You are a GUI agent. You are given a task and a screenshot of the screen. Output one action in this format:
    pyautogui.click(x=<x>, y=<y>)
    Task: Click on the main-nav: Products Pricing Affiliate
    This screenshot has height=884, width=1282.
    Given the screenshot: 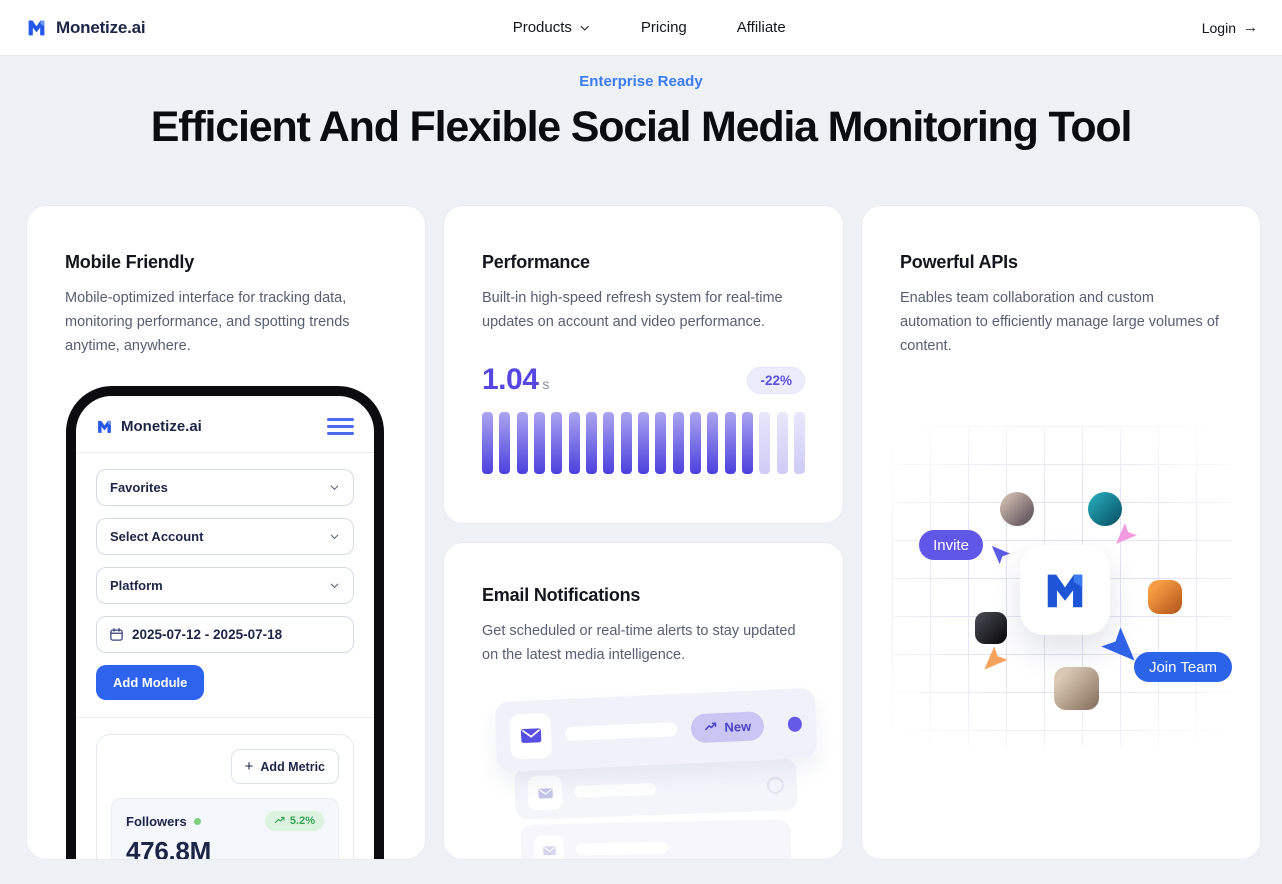 What is the action you would take?
    pyautogui.click(x=649, y=27)
    